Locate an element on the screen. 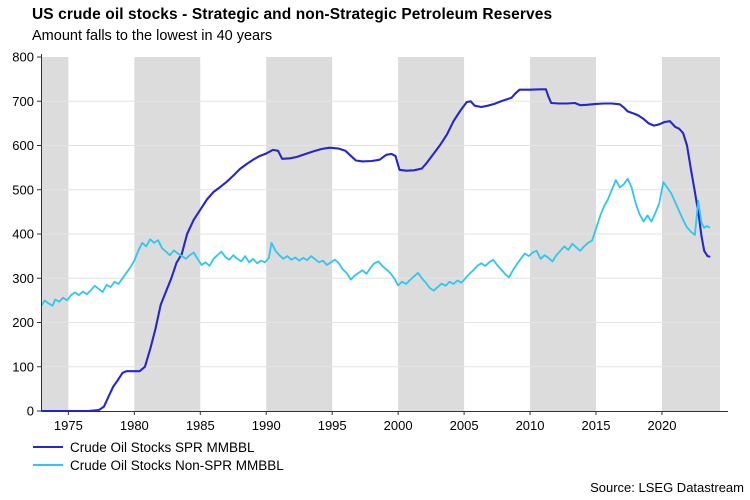 This screenshot has width=750, height=500. chart-subtitle: Amount falls to the lowest in 40 years is located at coordinates (152, 36).